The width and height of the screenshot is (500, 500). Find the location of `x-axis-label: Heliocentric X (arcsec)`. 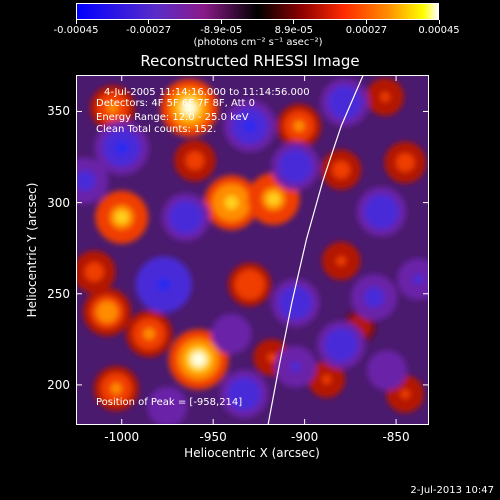

x-axis-label: Heliocentric X (arcsec) is located at coordinates (252, 453).